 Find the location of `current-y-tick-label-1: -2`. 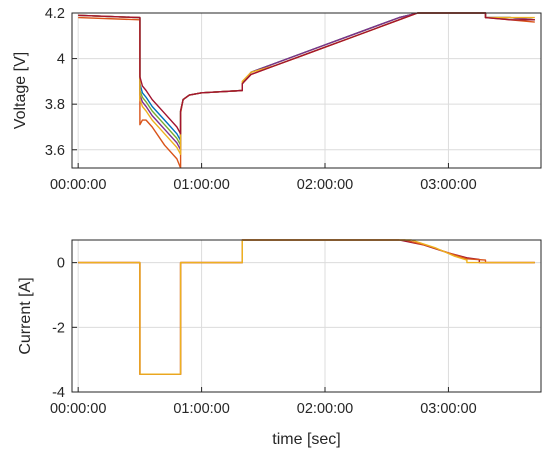

current-y-tick-label-1: -2 is located at coordinates (58, 328).